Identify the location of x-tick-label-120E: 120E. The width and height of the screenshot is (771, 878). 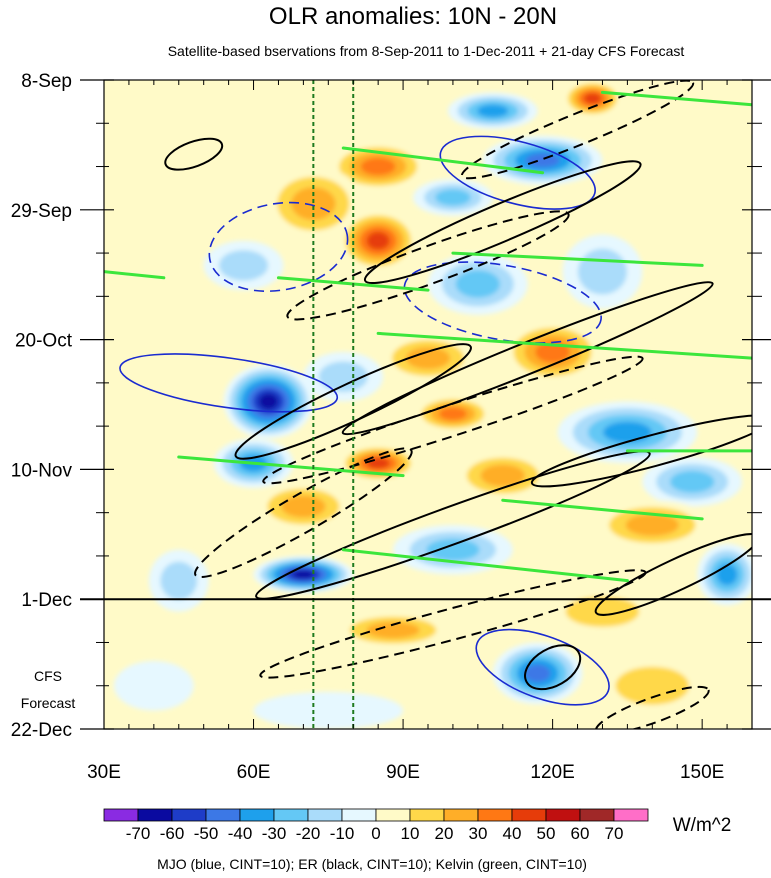
(552, 772).